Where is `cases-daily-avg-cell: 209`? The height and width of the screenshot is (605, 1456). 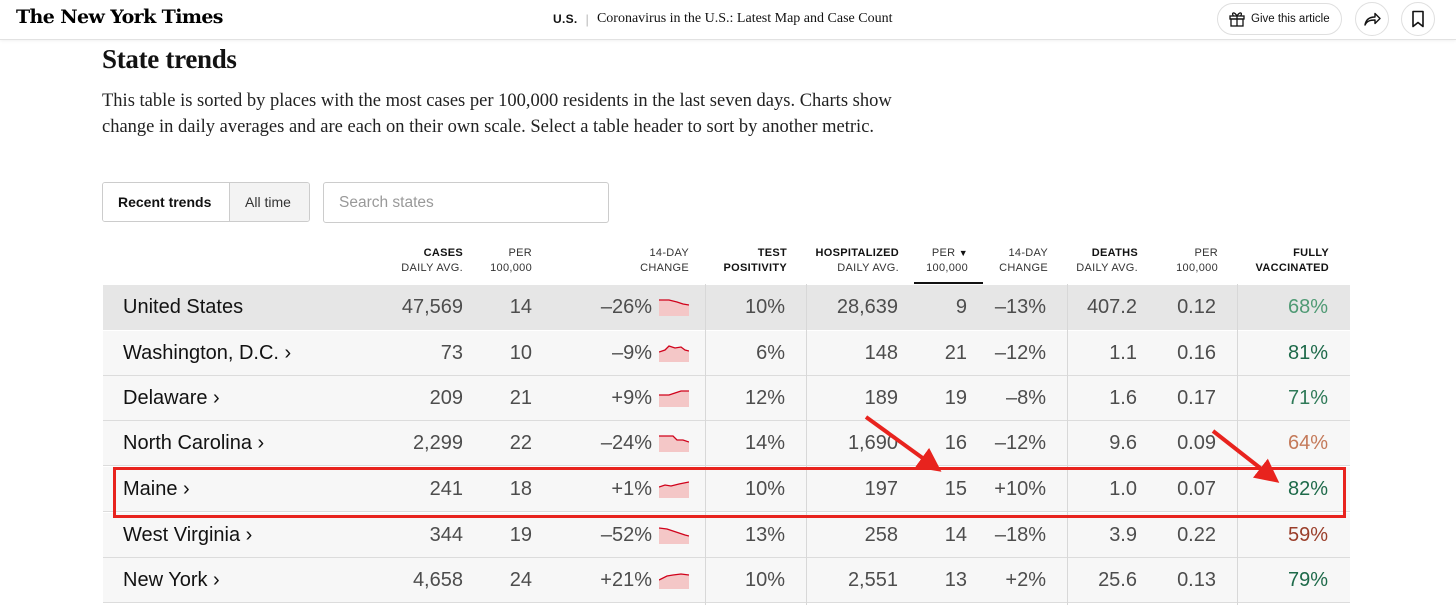 cases-daily-avg-cell: 209 is located at coordinates (446, 398).